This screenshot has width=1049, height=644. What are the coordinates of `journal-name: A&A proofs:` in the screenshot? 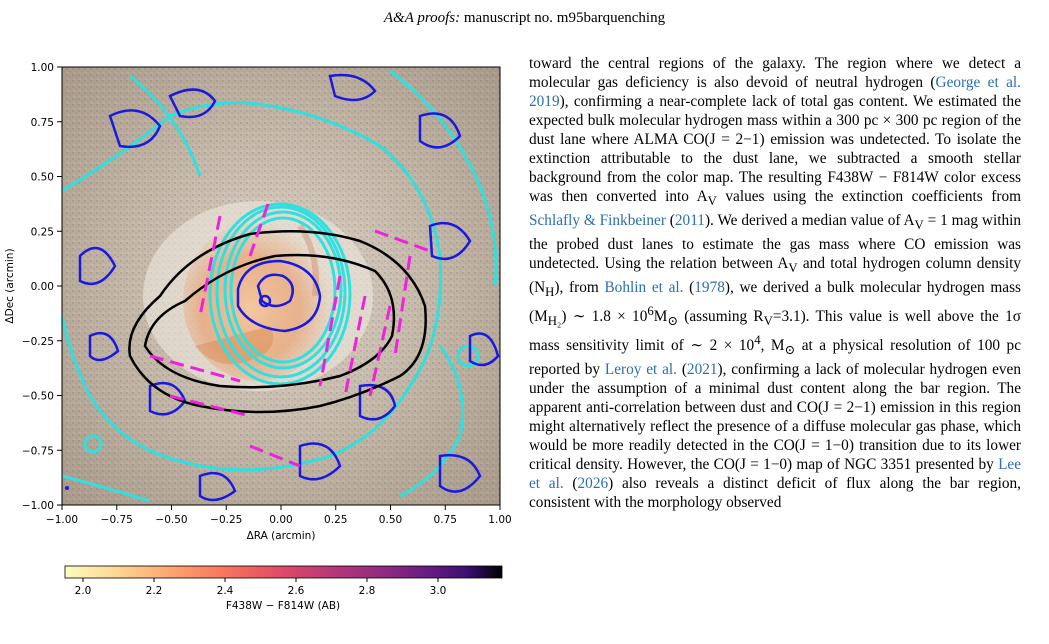 It's located at (422, 18).